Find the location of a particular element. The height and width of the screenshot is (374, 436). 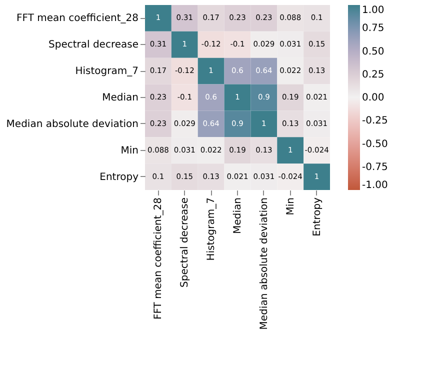

color-bar-label: 0.50 is located at coordinates (373, 52).